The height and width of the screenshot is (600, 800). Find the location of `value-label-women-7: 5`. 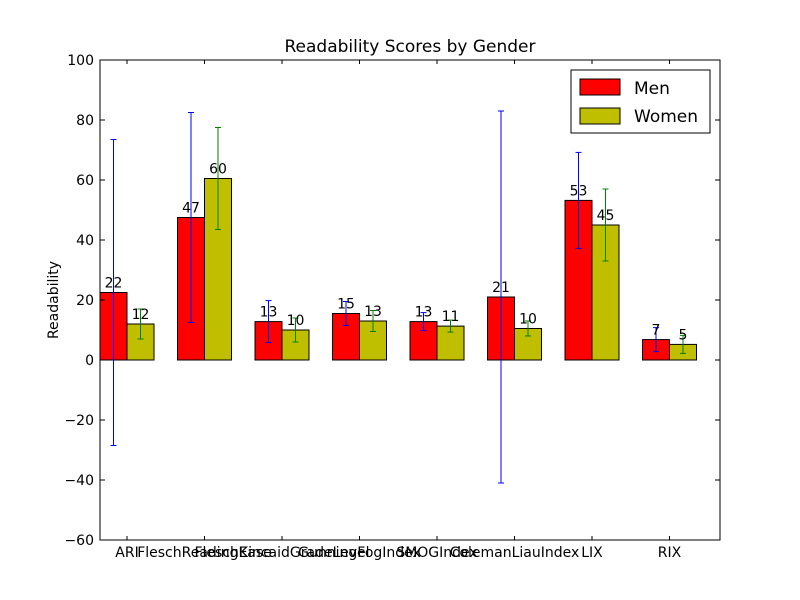

value-label-women-7: 5 is located at coordinates (683, 335).